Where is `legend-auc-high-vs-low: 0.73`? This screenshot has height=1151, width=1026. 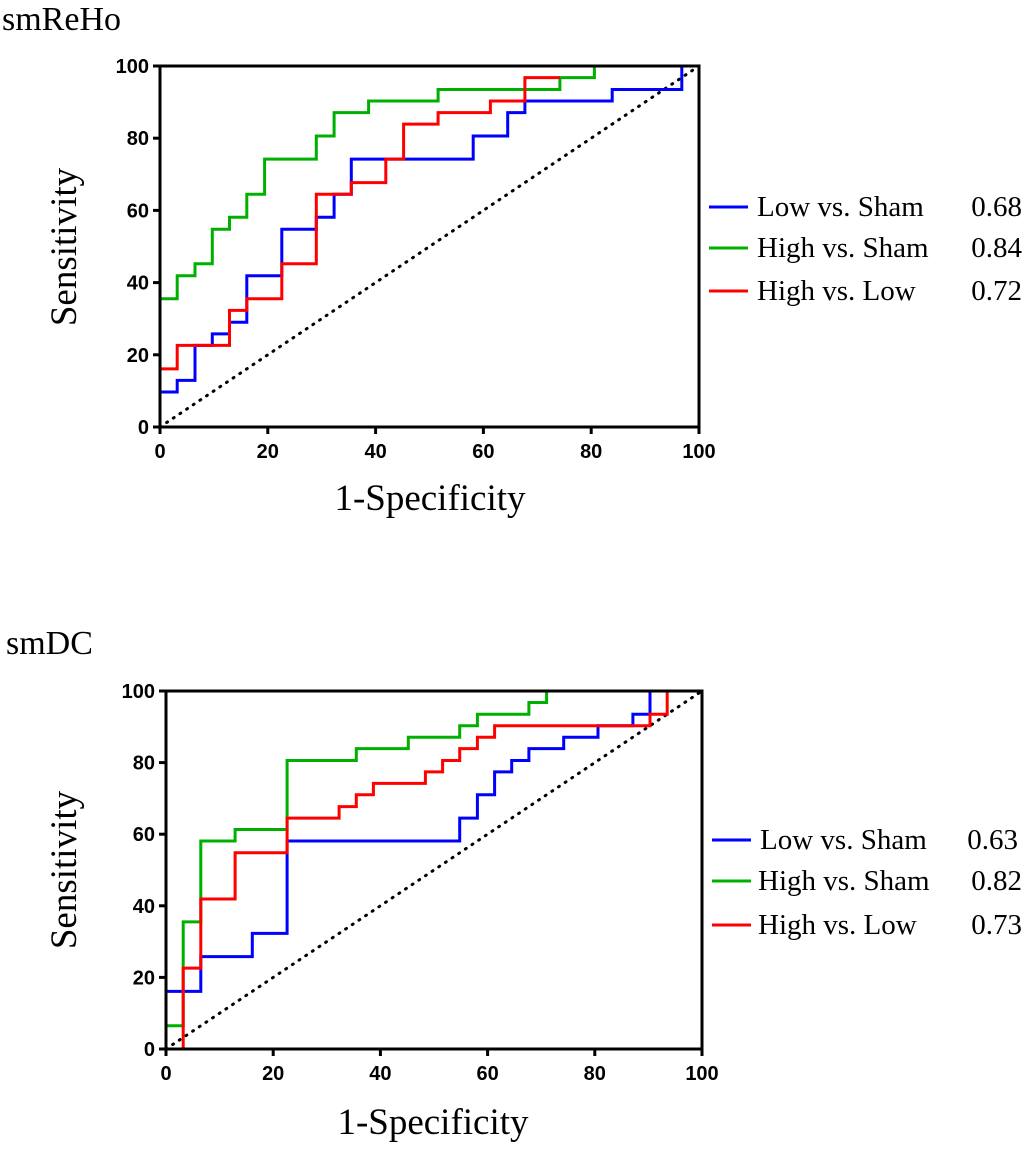
legend-auc-high-vs-low: 0.73 is located at coordinates (996, 925).